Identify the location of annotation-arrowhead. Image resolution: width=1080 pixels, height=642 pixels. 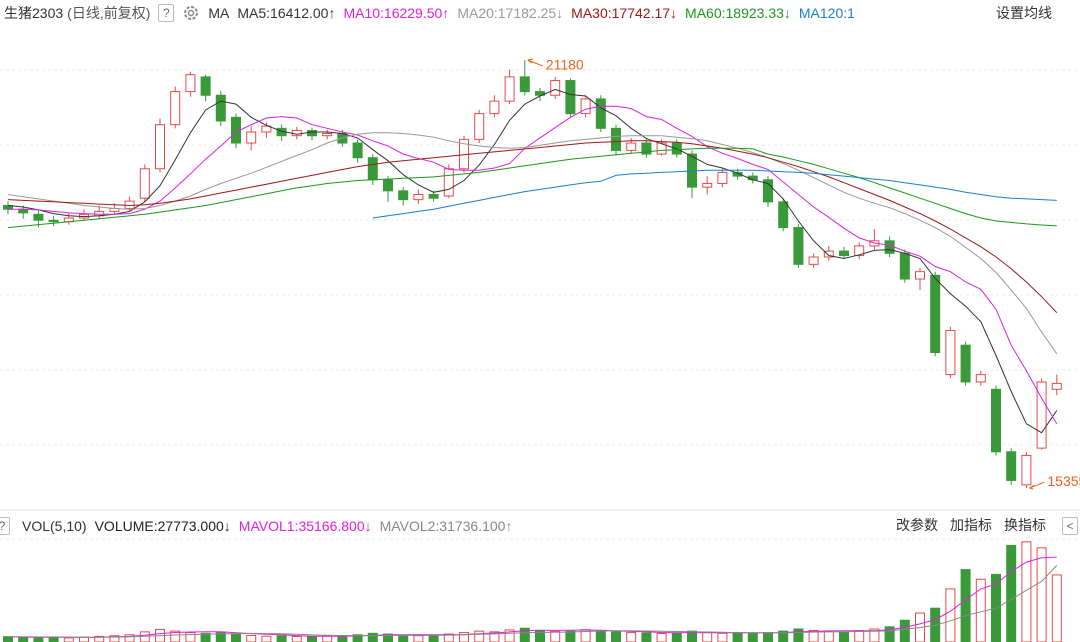
(1032, 487).